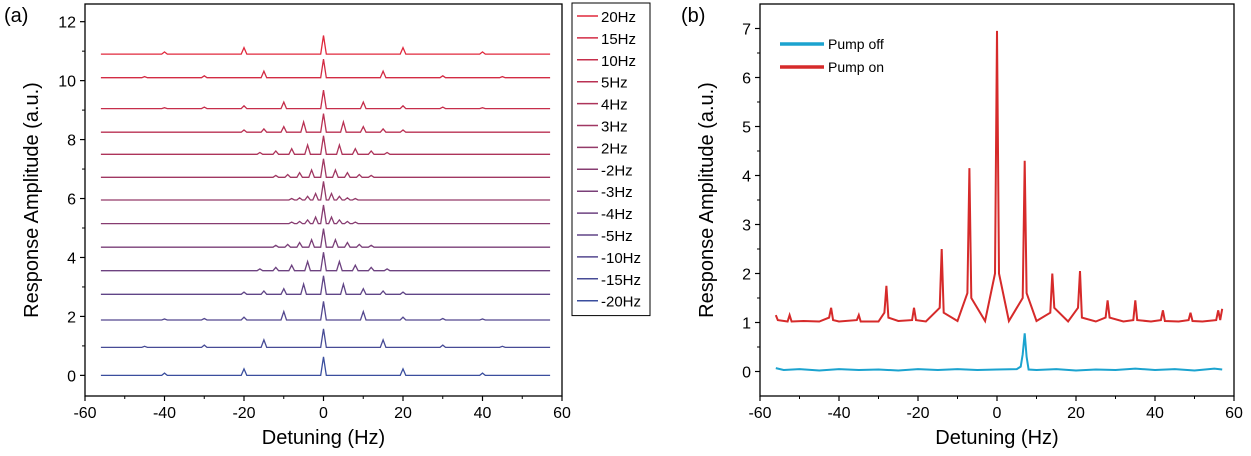 Image resolution: width=1251 pixels, height=456 pixels. I want to click on legend-entry: -3Hz, so click(617, 192).